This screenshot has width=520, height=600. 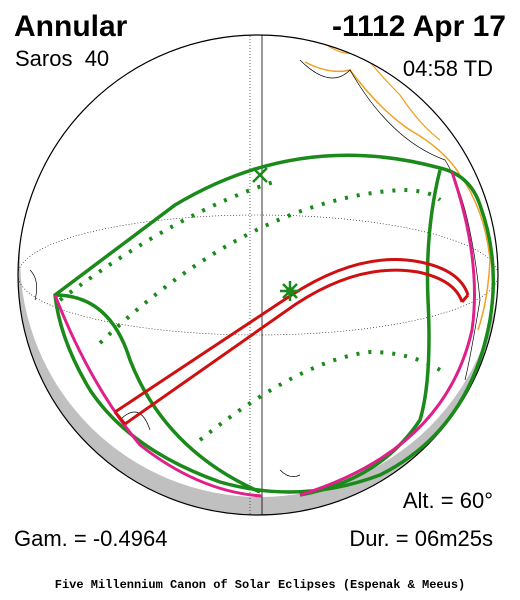 What do you see at coordinates (380, 90) in the screenshot?
I see `coastline` at bounding box center [380, 90].